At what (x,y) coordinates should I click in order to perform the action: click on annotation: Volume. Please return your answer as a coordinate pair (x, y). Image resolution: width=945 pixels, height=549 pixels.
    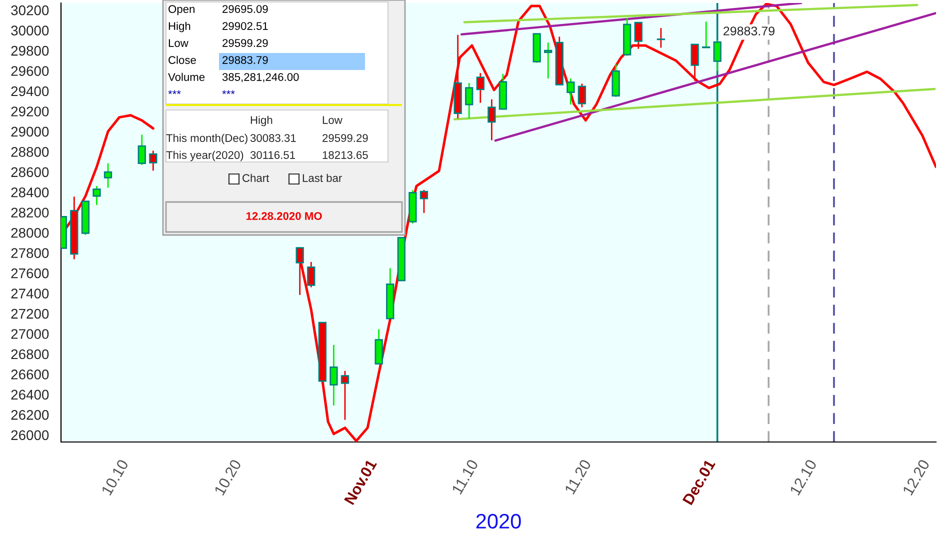
    Looking at the image, I should click on (186, 76).